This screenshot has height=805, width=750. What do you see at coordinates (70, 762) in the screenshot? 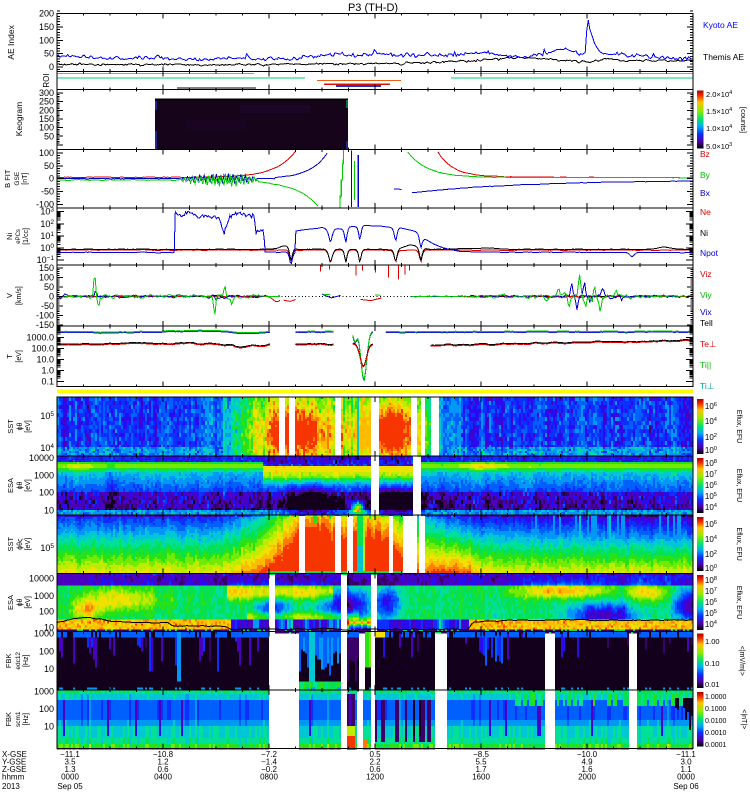
I see `svg-text: 3.5` at bounding box center [70, 762].